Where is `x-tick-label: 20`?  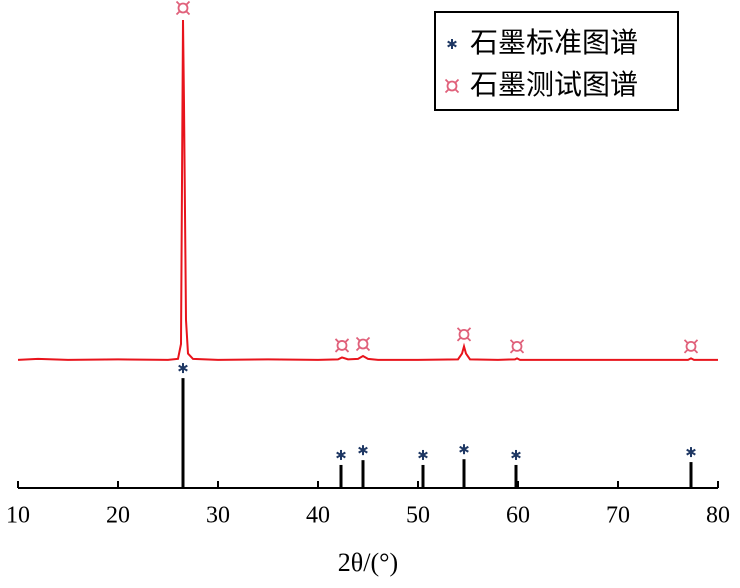
x-tick-label: 20 is located at coordinates (118, 516).